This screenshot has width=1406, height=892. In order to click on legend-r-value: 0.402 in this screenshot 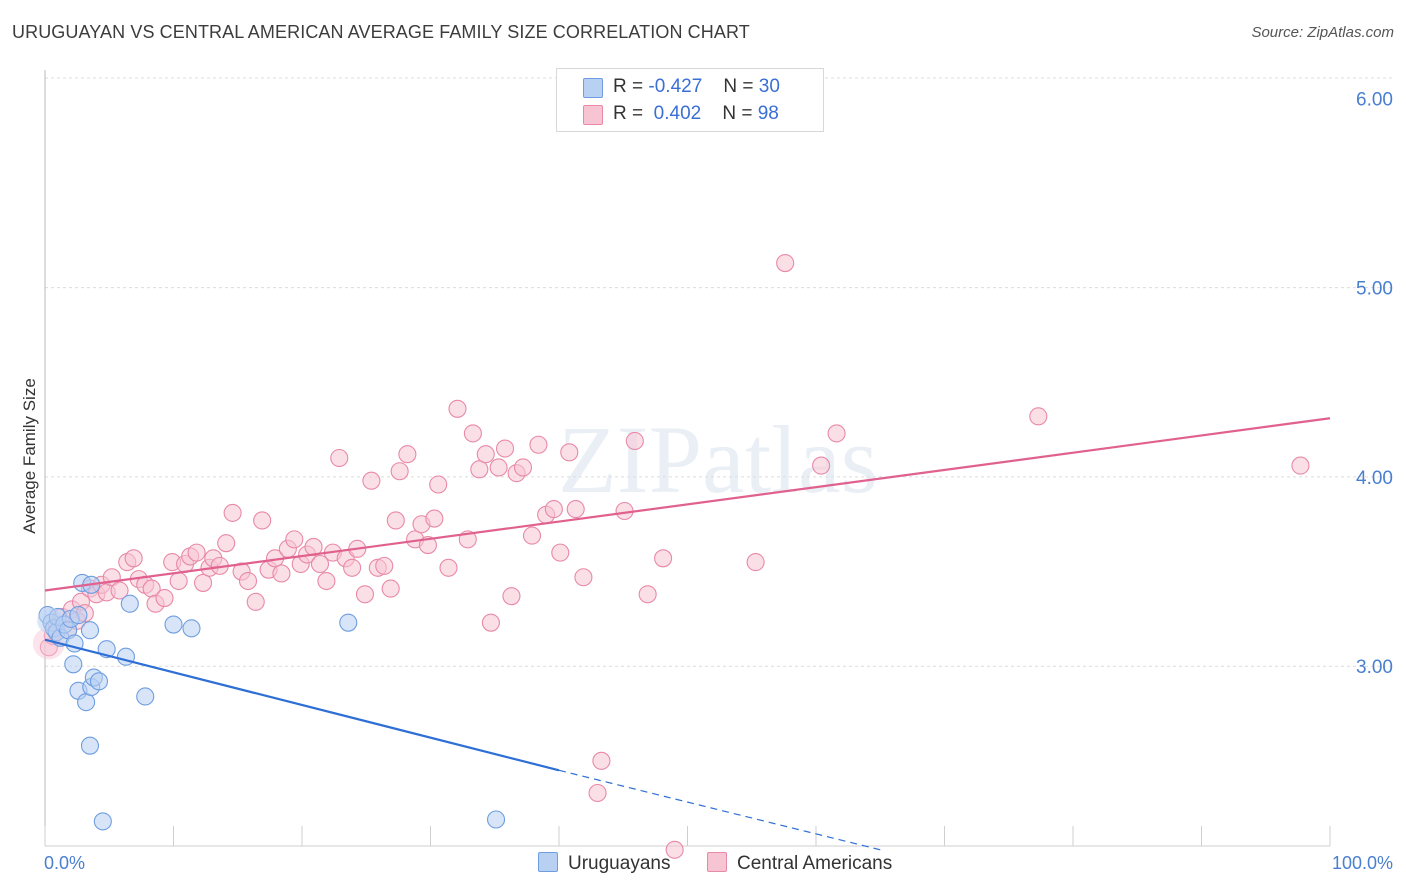, I will do `click(677, 113)`.